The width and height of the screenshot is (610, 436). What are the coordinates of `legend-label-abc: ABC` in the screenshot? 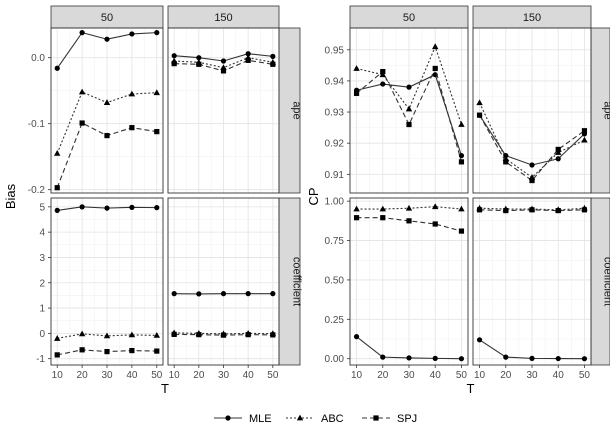 It's located at (332, 419).